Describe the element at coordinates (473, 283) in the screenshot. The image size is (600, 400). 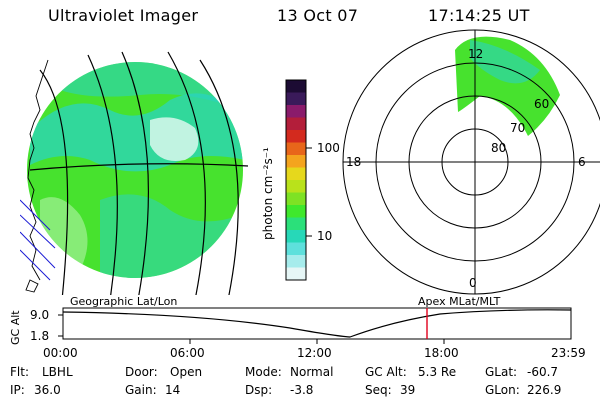
I see `mlt-label-0: 0` at that location.